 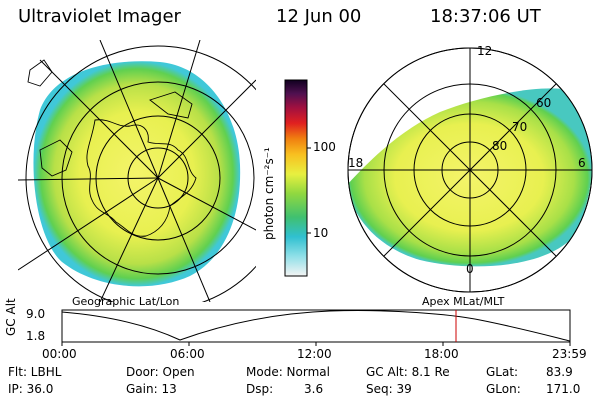 What do you see at coordinates (389, 389) in the screenshot?
I see `seq-info: Seq: 39` at bounding box center [389, 389].